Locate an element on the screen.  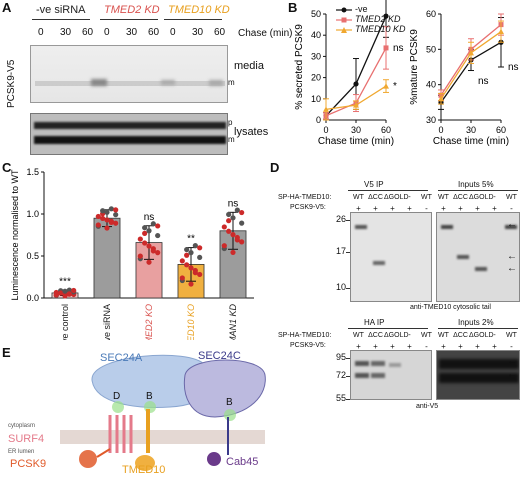
lane-tmed10-label: ΔGOLD is located at coordinates (481, 335).